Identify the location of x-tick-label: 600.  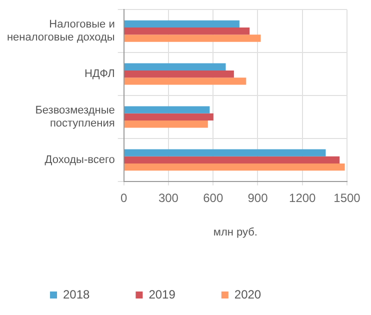
(213, 197).